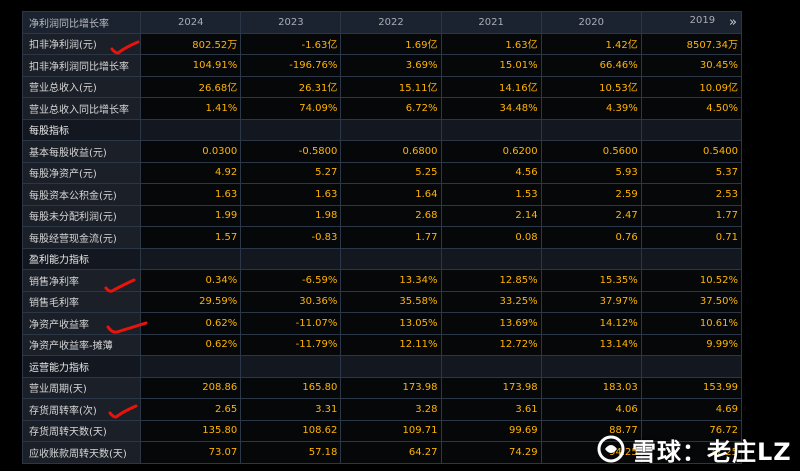  I want to click on row-label: 存货周转天数(天), so click(81, 430).